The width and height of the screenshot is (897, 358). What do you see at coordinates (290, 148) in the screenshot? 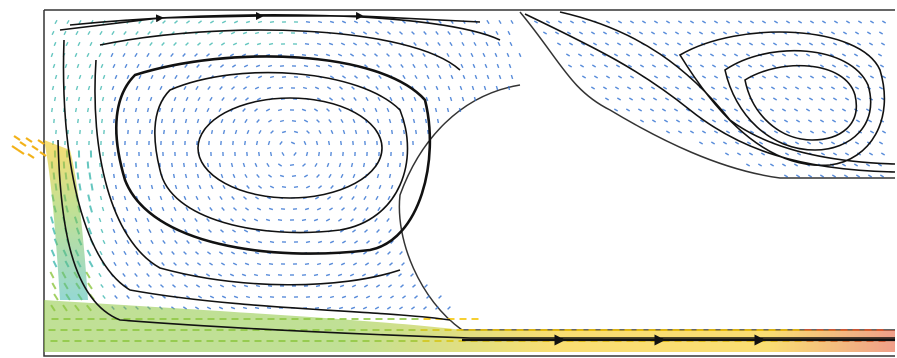
I see `vortex-core-streamline` at bounding box center [290, 148].